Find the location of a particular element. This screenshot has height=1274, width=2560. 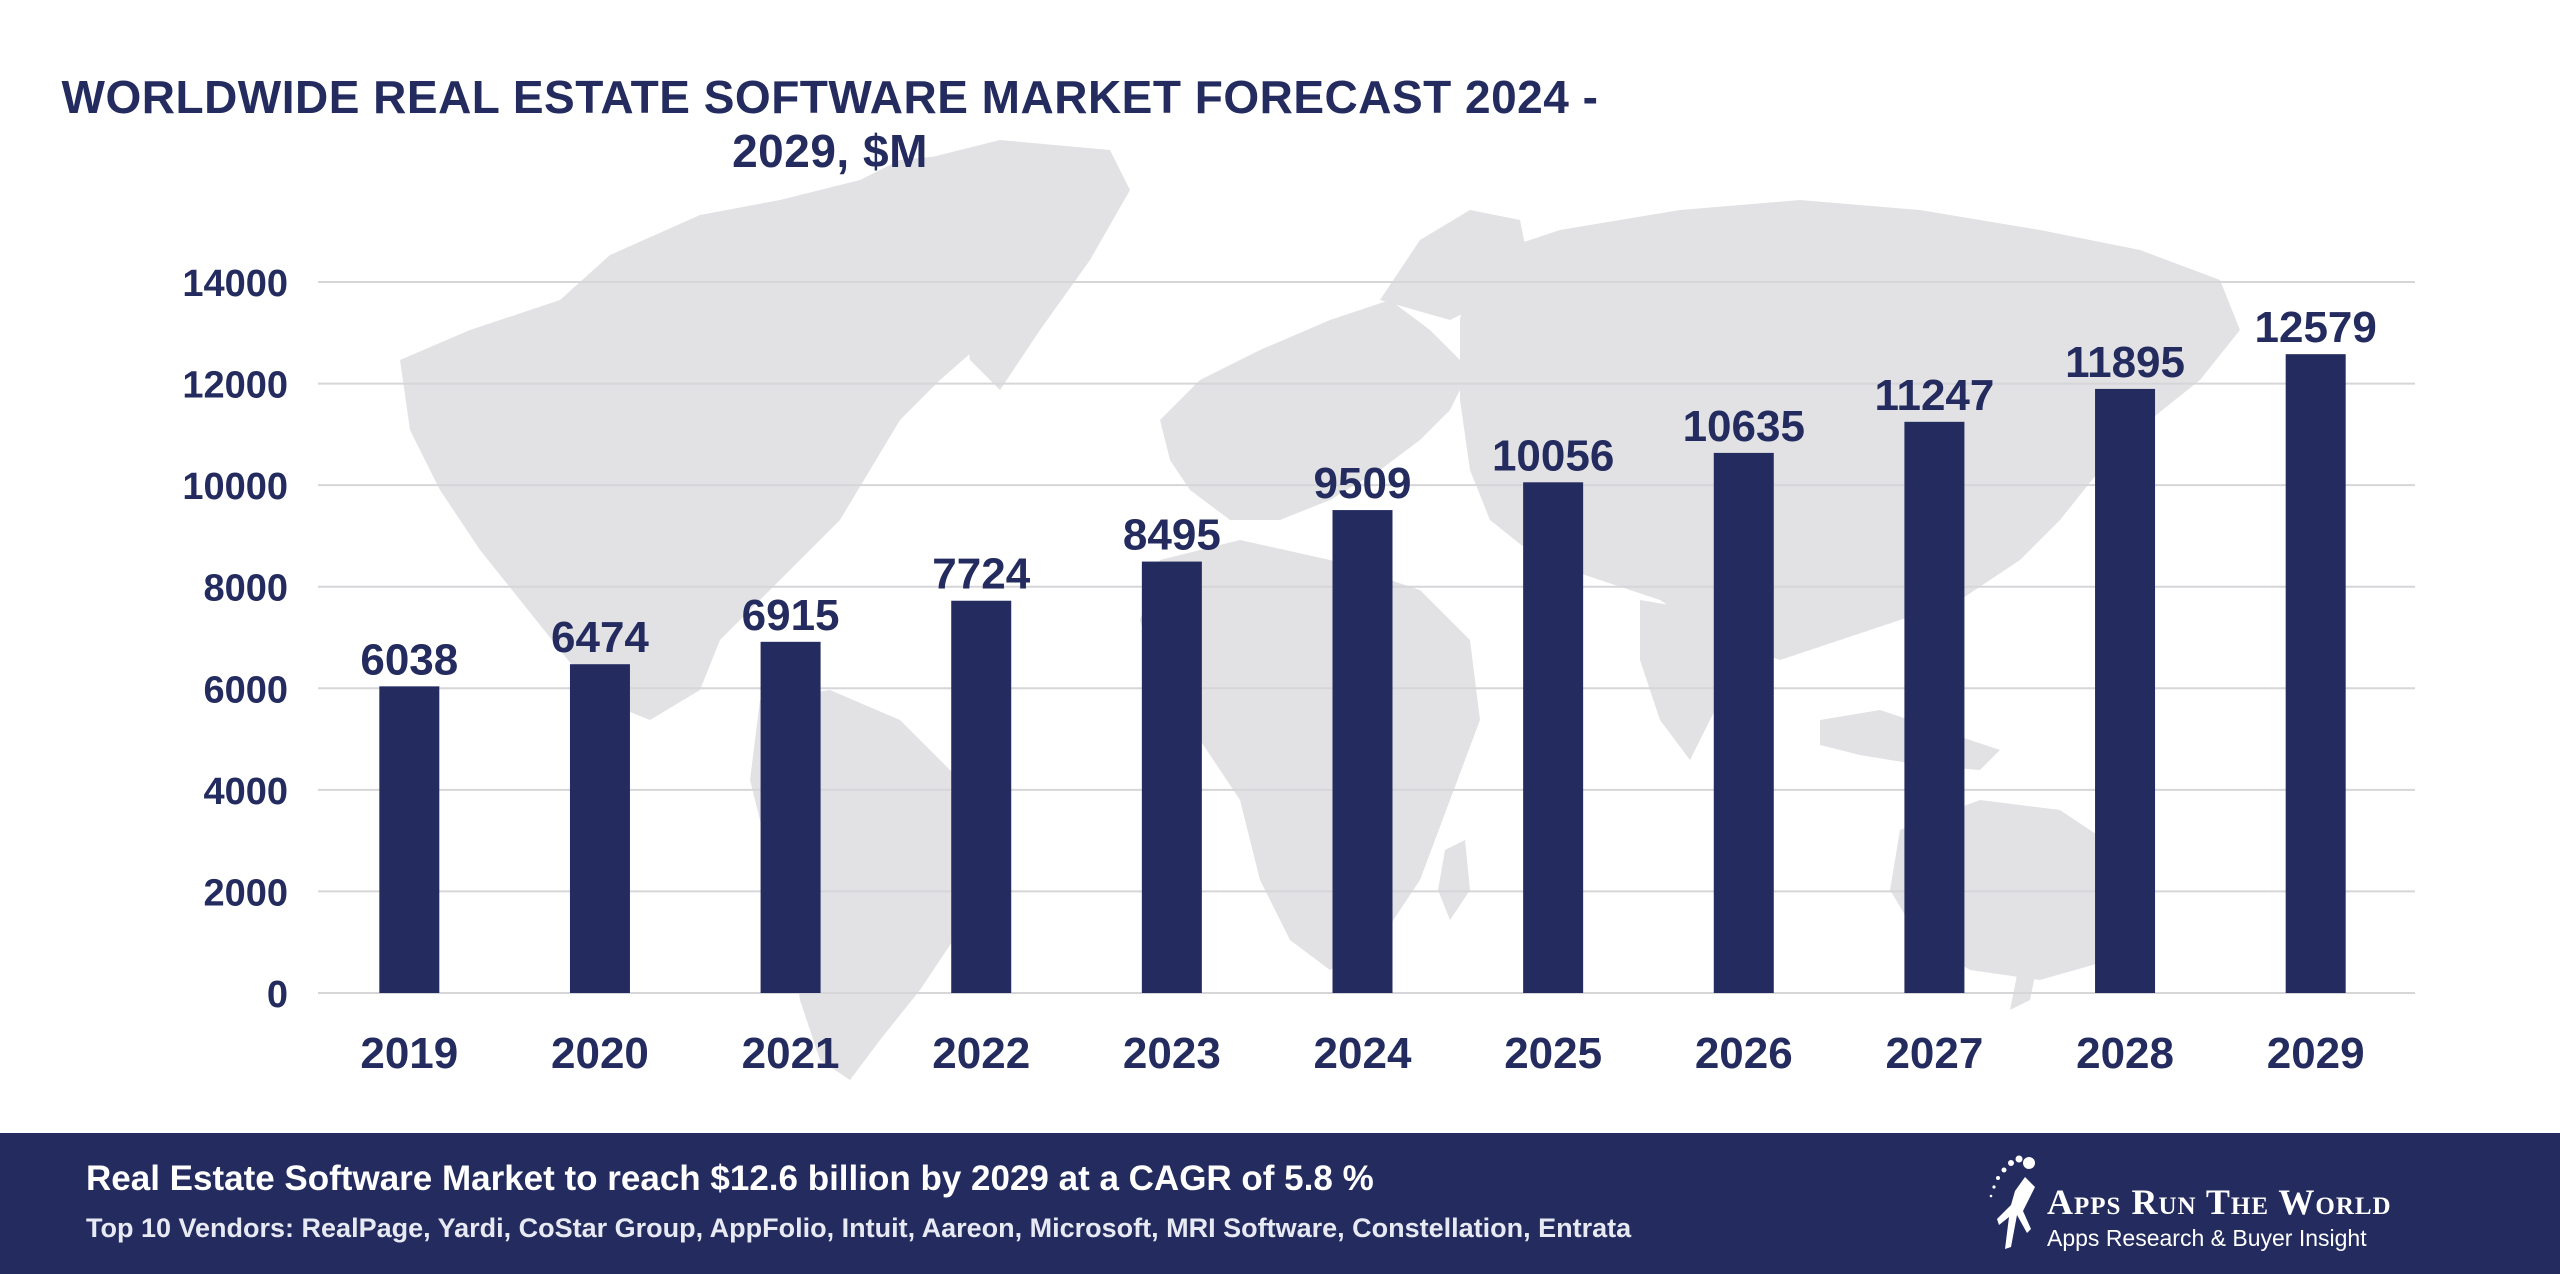

y-tick-label: 8000 is located at coordinates (245, 589).